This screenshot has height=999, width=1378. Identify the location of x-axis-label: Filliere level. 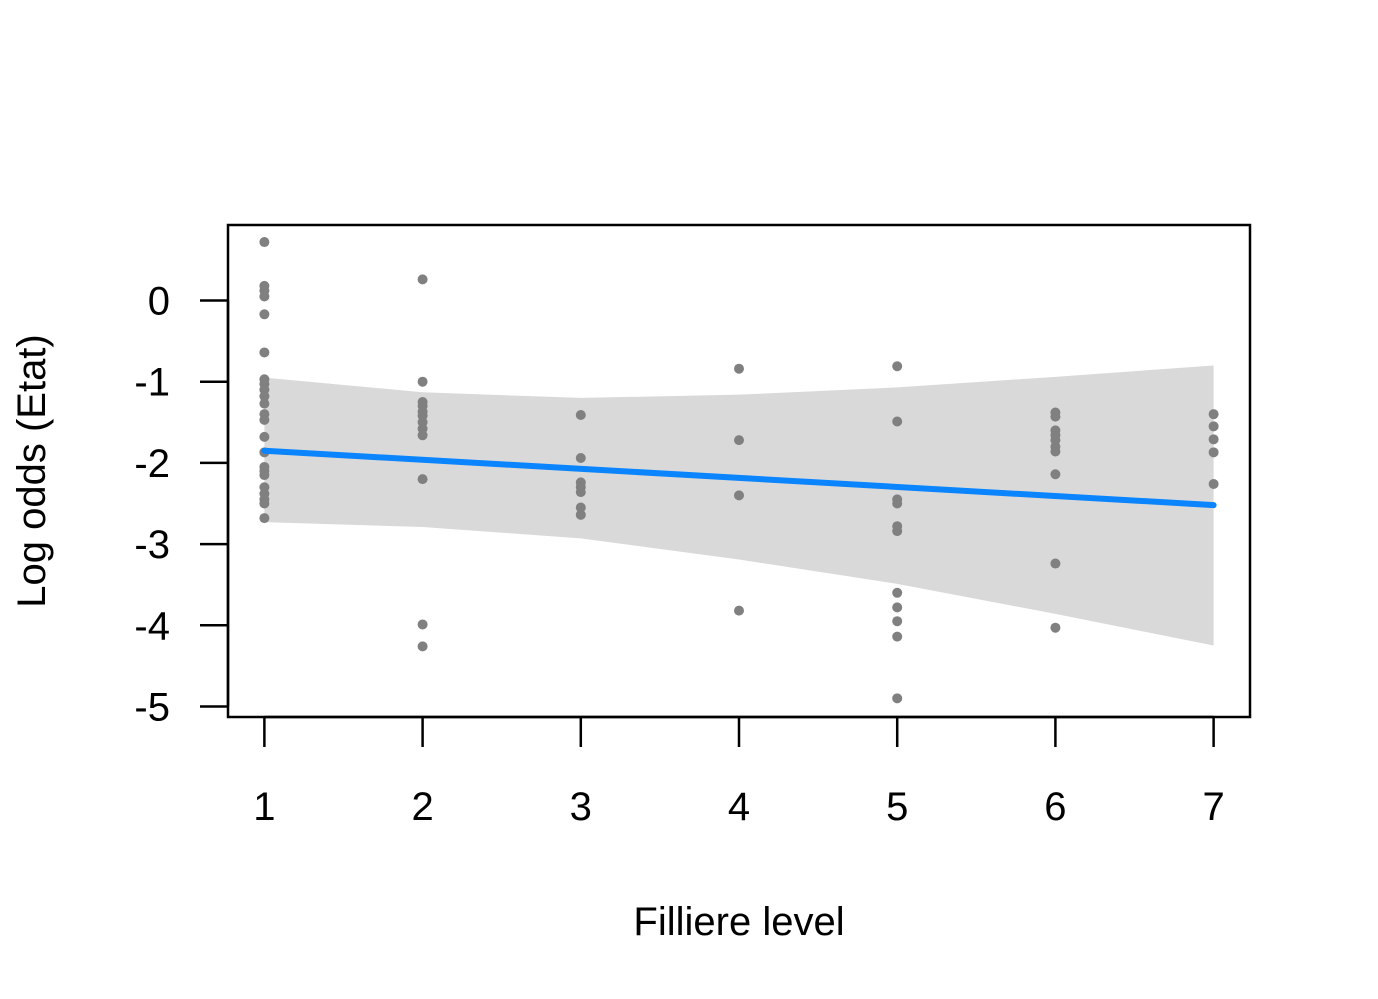
(738, 922).